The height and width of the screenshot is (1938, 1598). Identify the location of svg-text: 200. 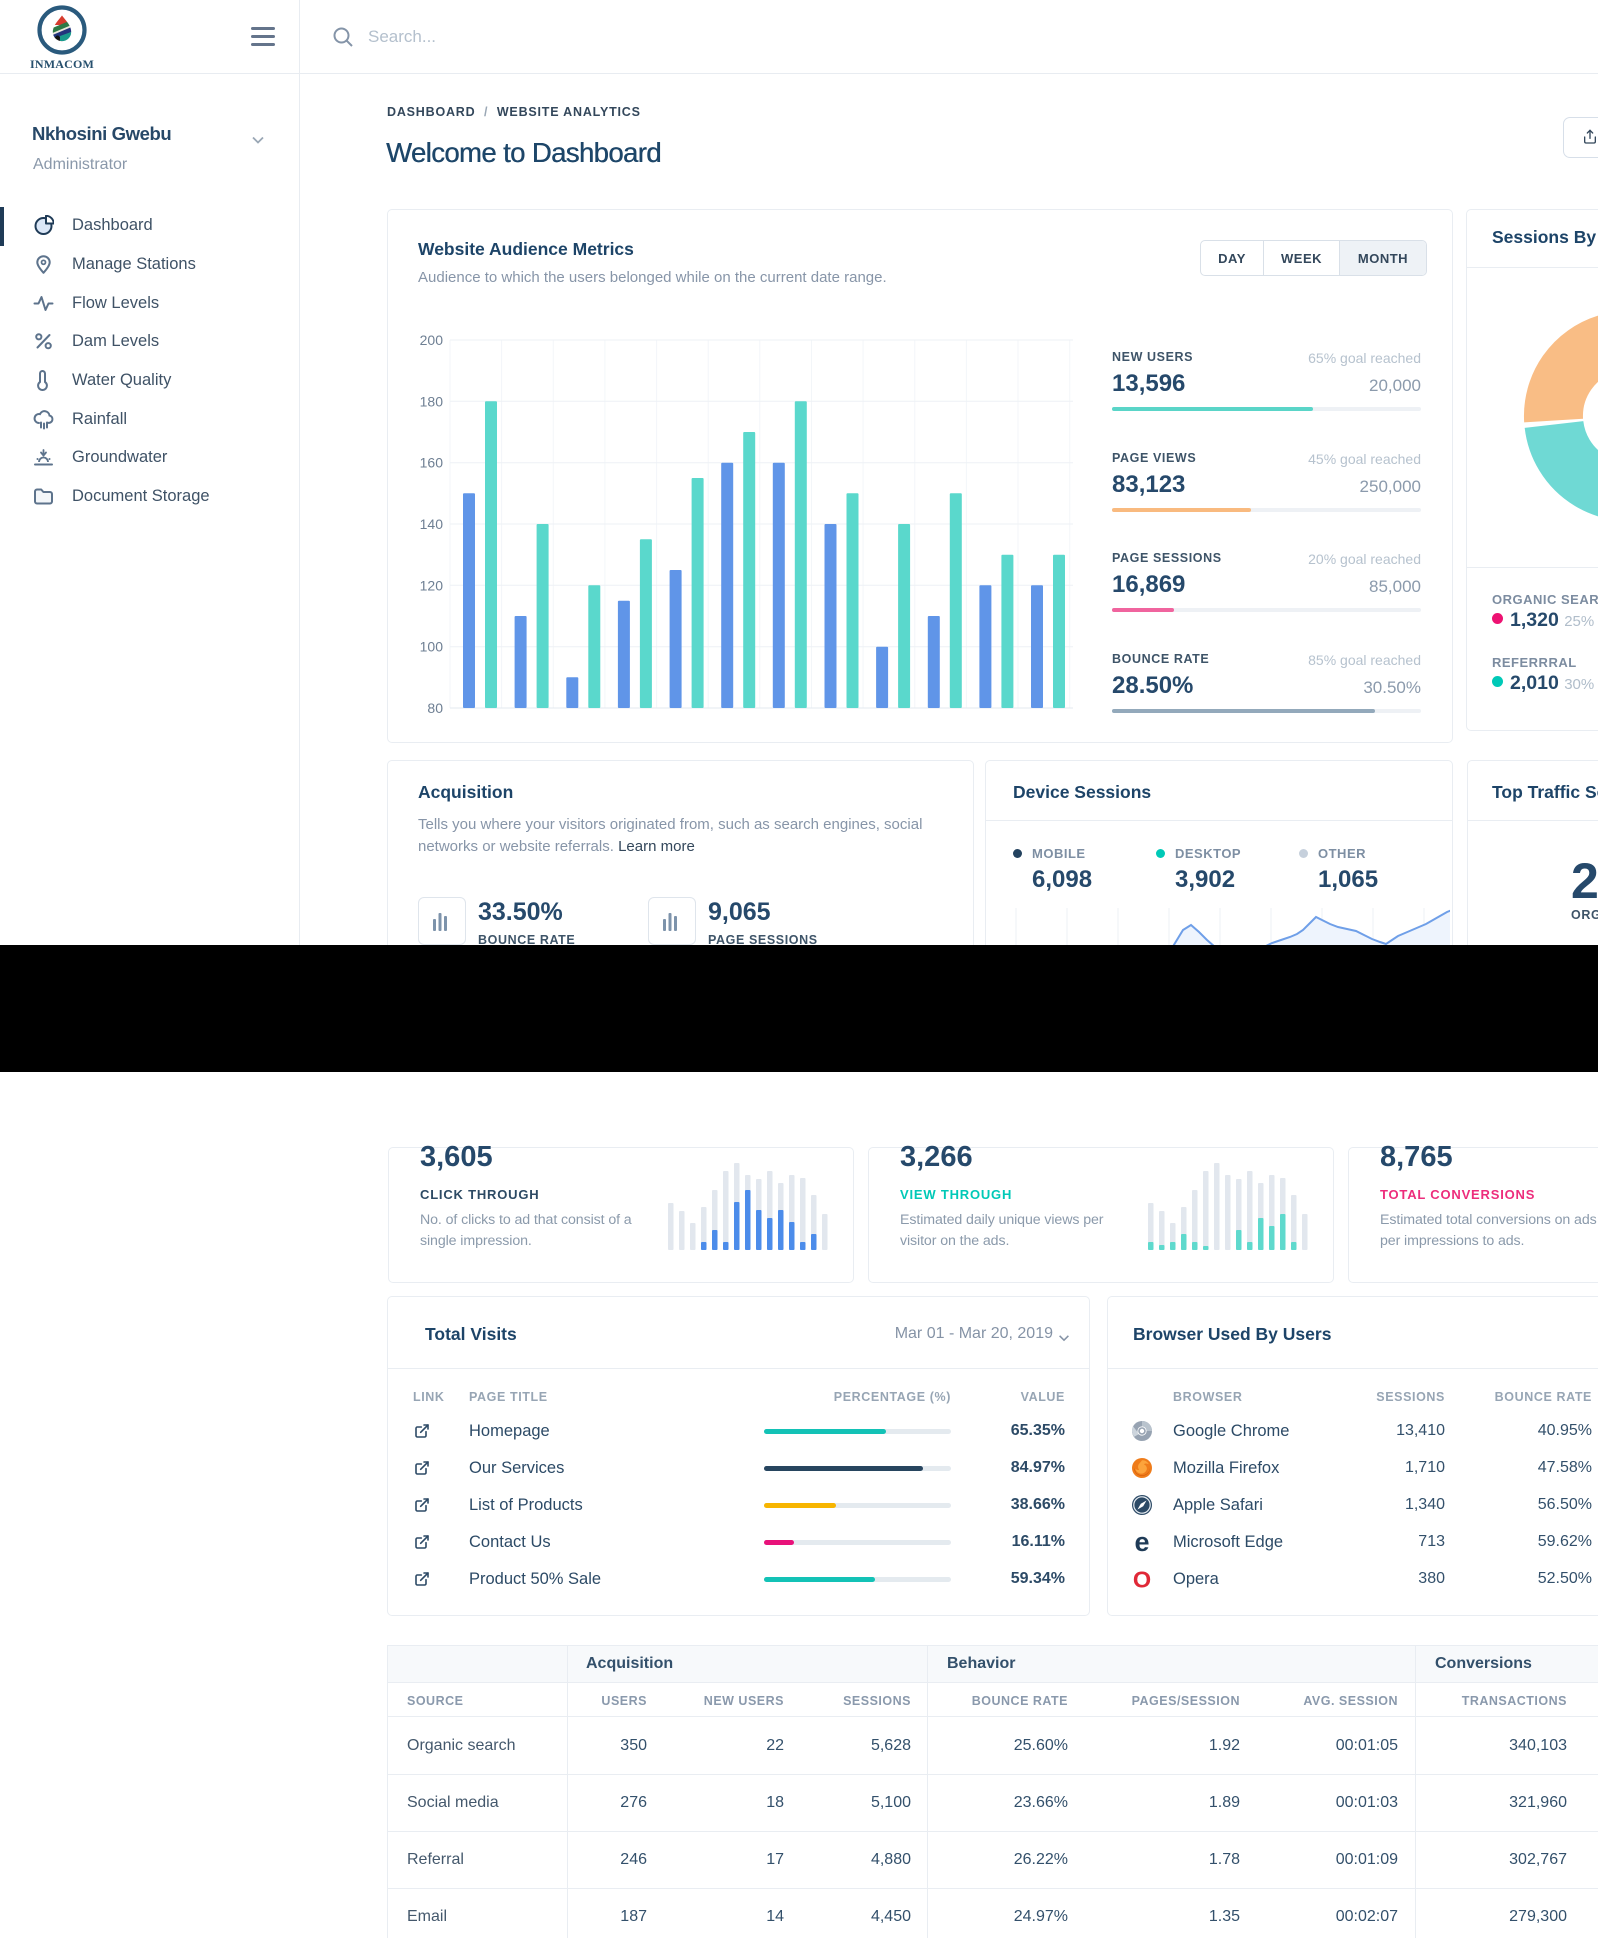
(432, 340).